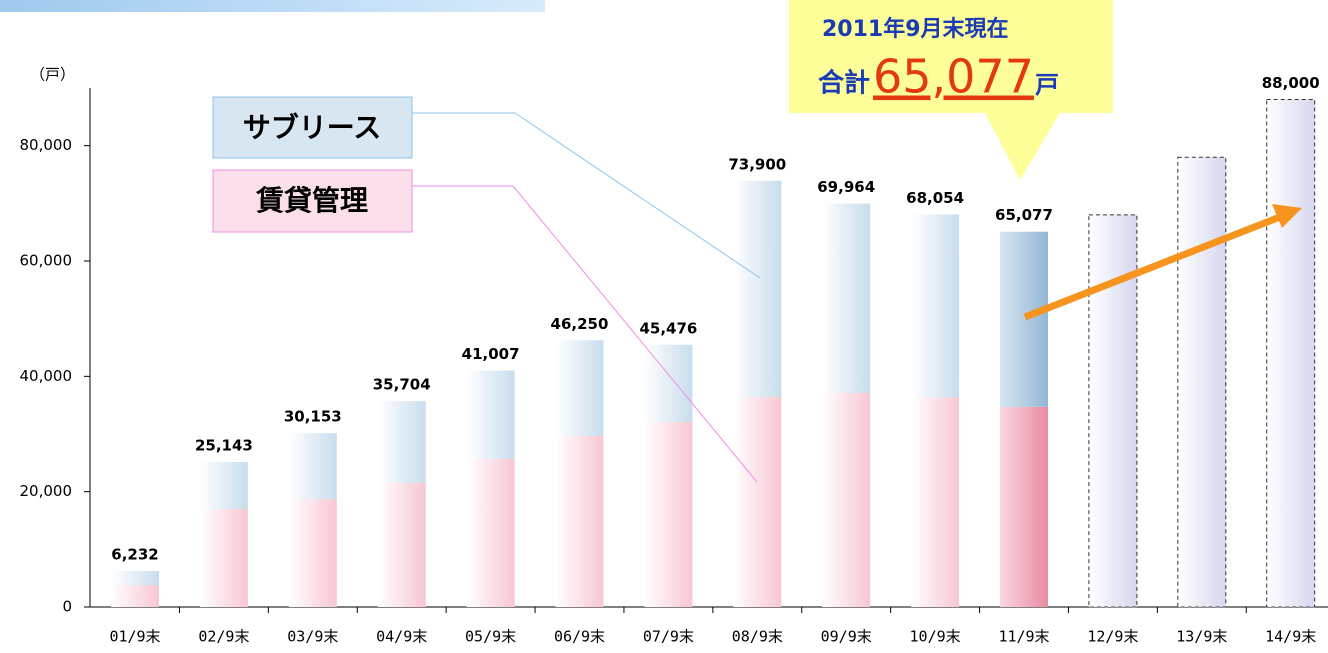 The image size is (1328, 653). What do you see at coordinates (757, 164) in the screenshot?
I see `value-label: 73,900` at bounding box center [757, 164].